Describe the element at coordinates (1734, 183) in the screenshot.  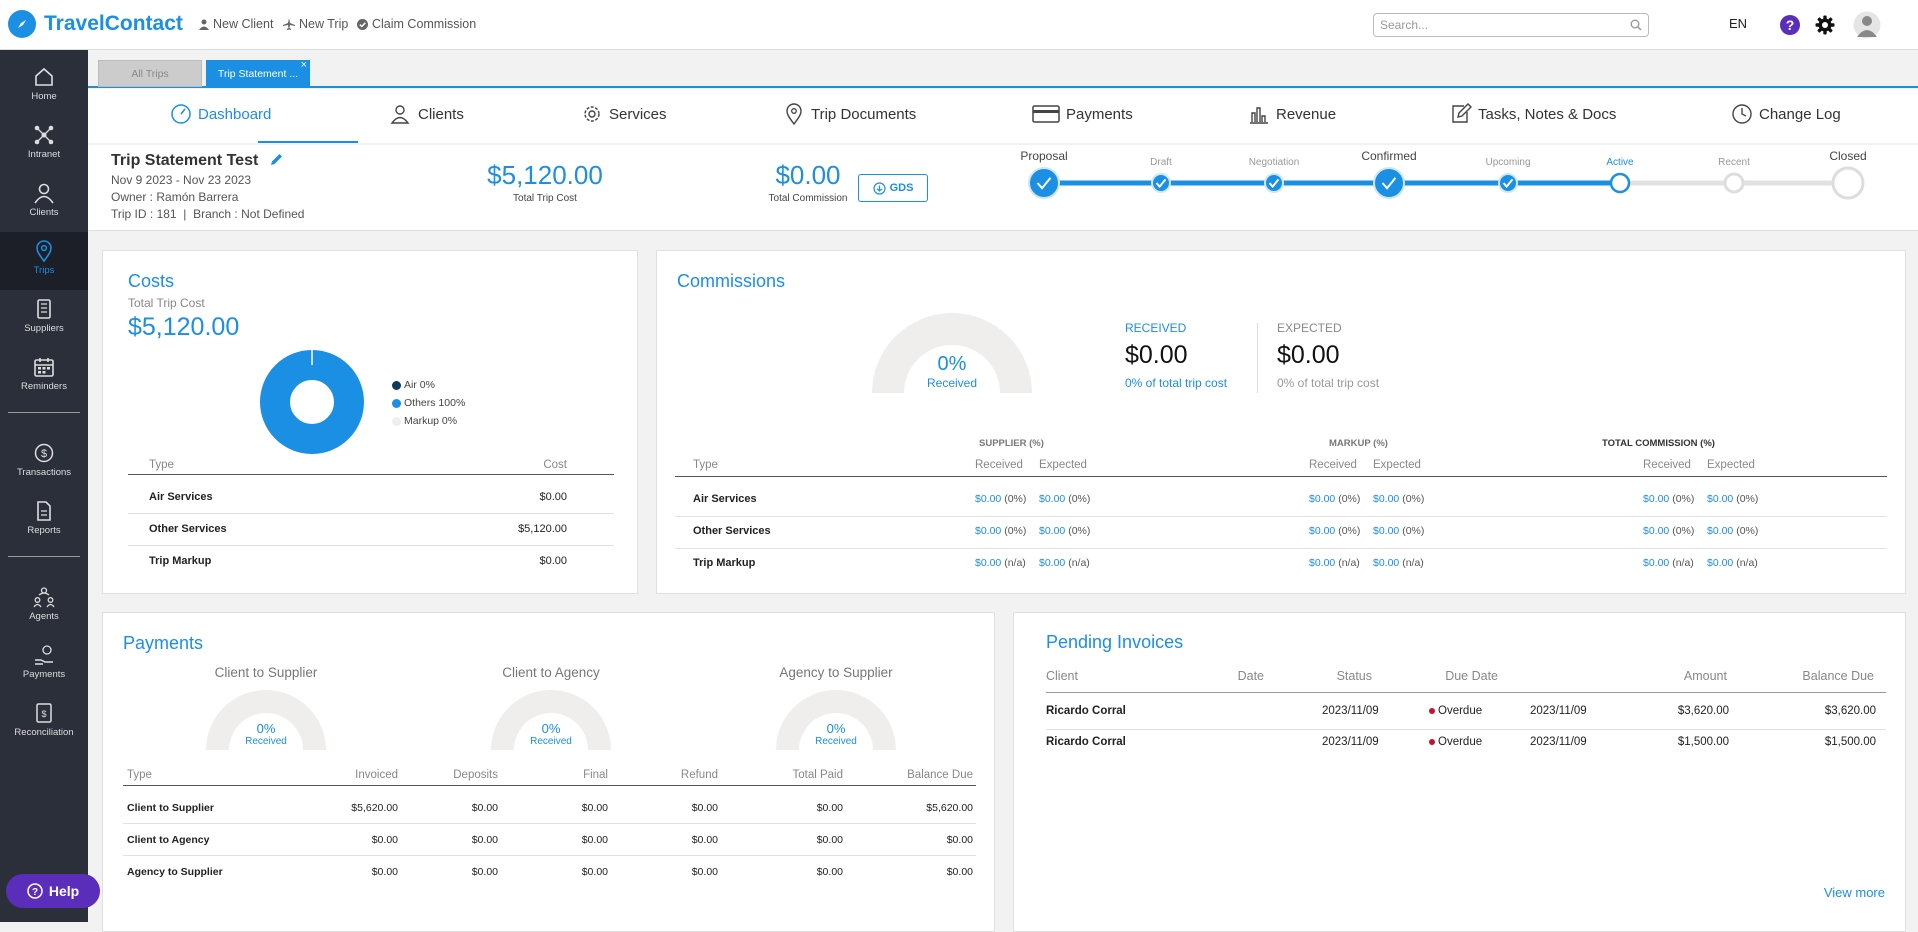
I see `stage-node-recent` at that location.